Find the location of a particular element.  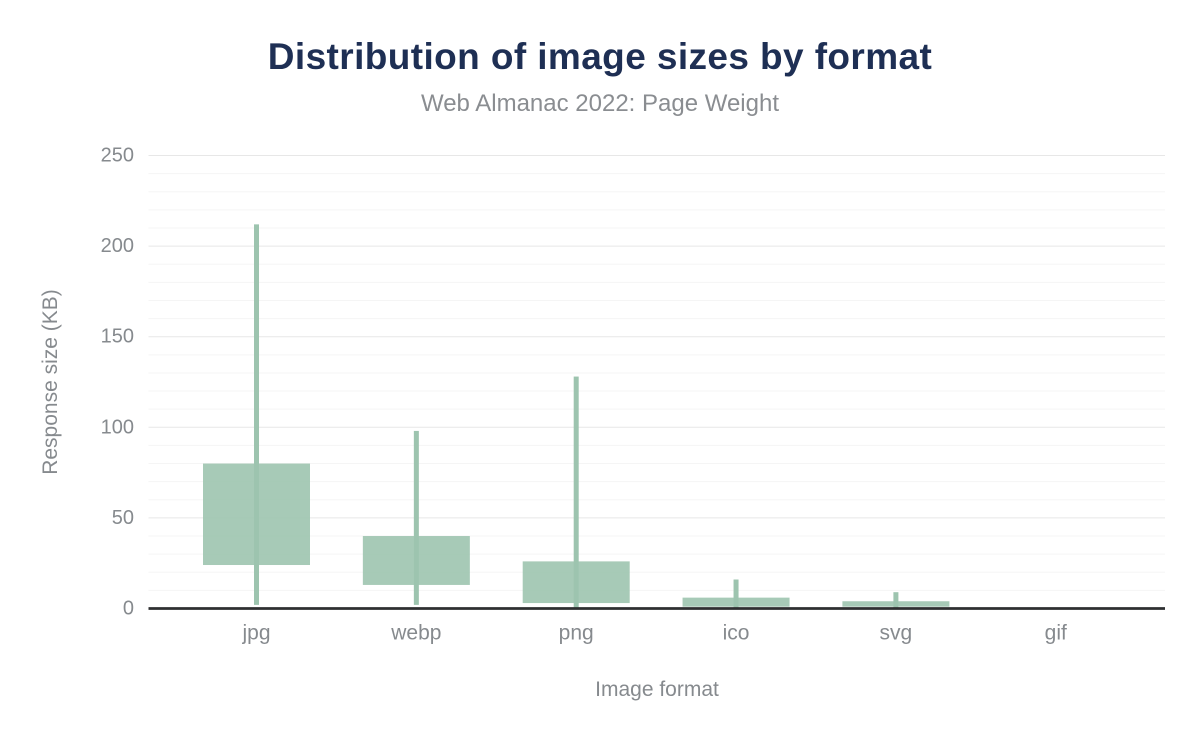

box-ico is located at coordinates (736, 602).